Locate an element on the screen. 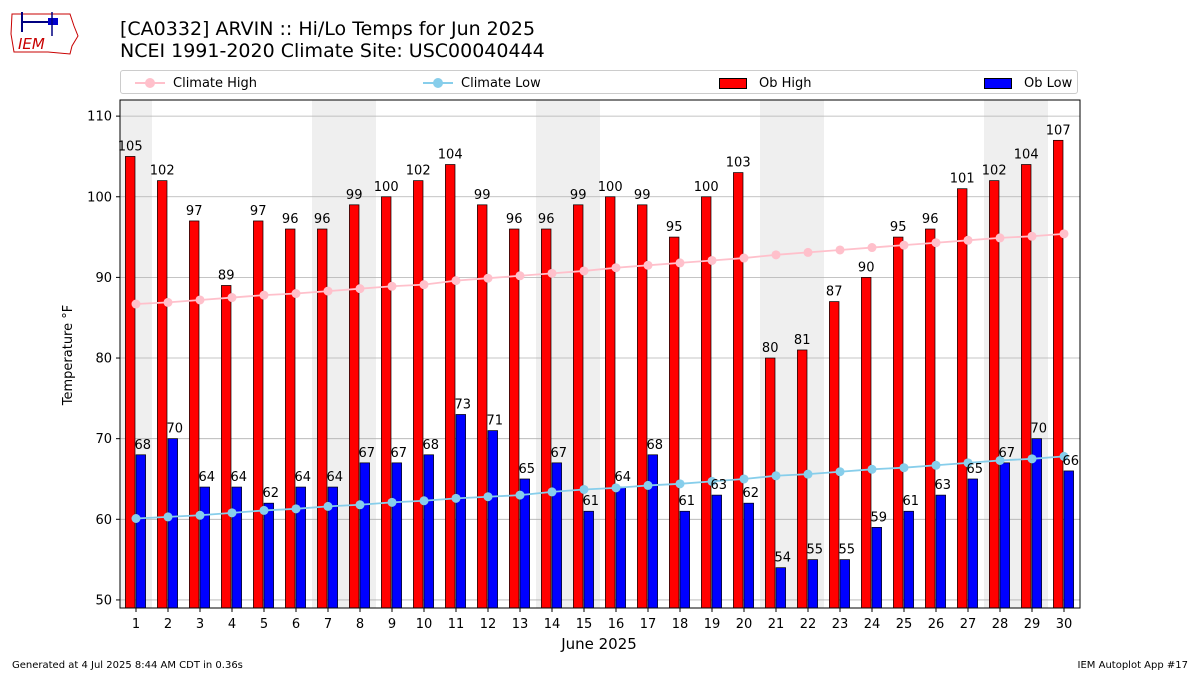  x-tick-label: 11 is located at coordinates (456, 624).